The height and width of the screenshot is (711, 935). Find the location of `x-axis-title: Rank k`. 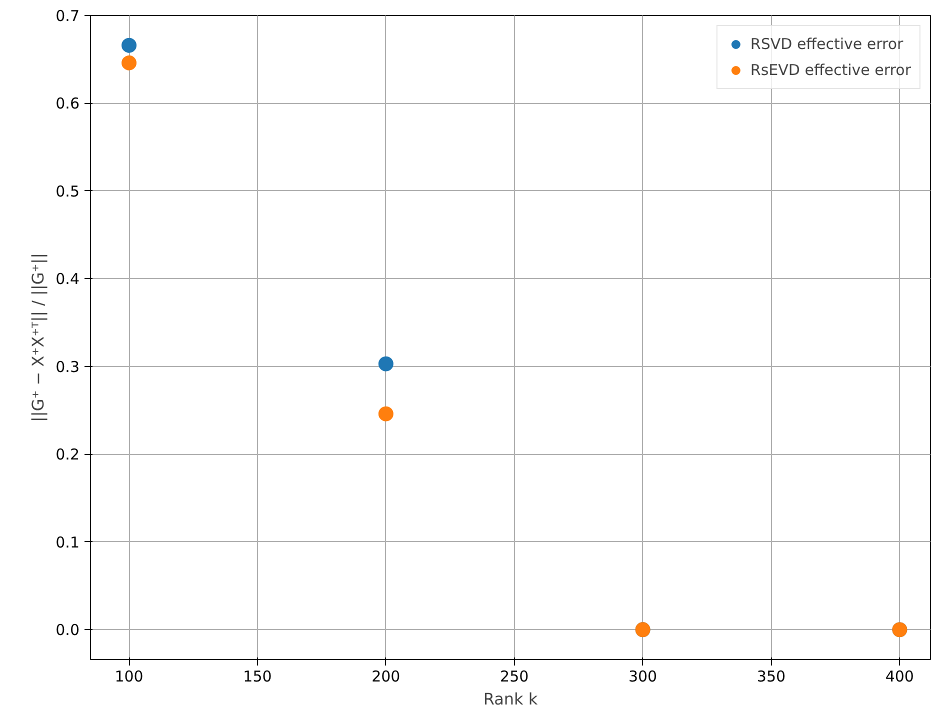

x-axis-title: Rank k is located at coordinates (510, 699).